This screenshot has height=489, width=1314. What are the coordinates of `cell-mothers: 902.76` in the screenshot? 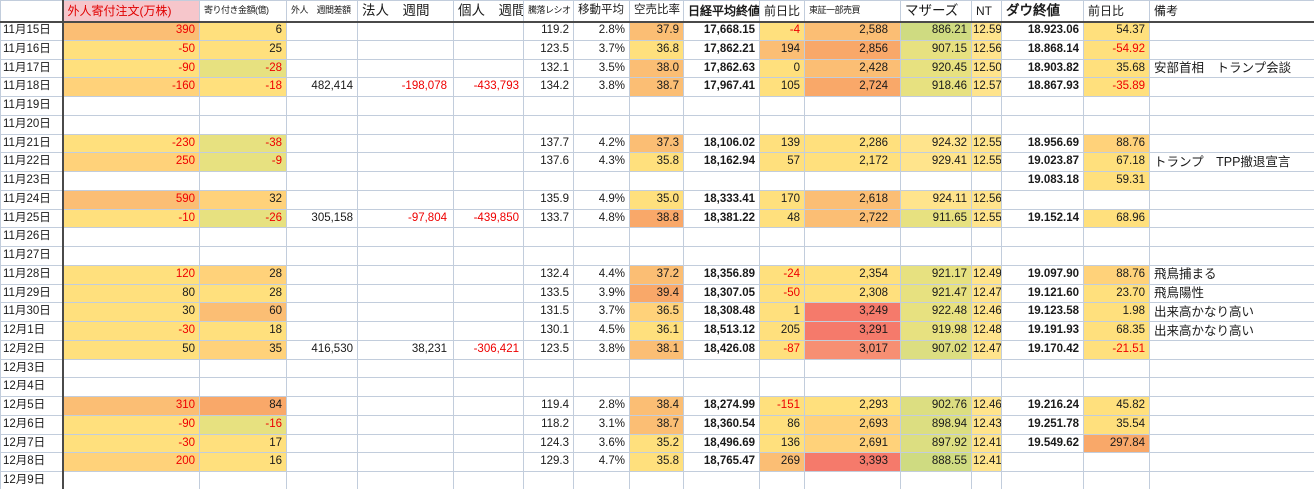 It's located at (936, 406).